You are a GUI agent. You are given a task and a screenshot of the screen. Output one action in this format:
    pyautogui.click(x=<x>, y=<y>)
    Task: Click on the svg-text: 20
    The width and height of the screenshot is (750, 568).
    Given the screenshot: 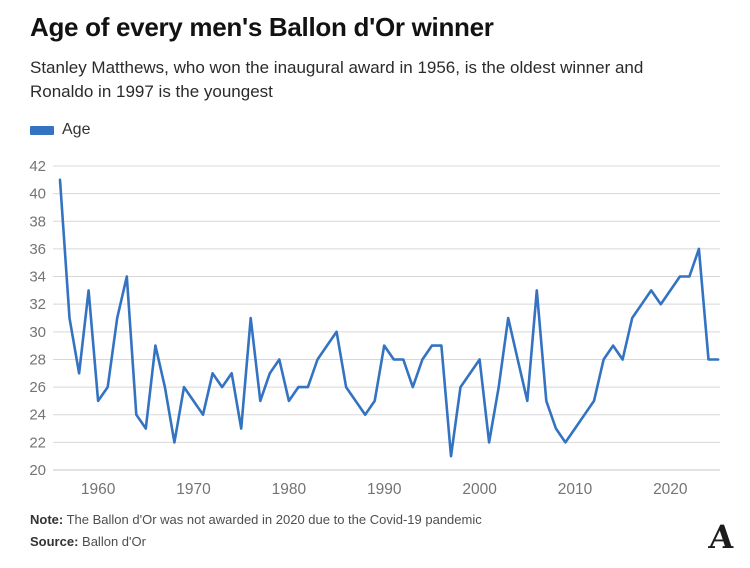 What is the action you would take?
    pyautogui.click(x=37, y=470)
    